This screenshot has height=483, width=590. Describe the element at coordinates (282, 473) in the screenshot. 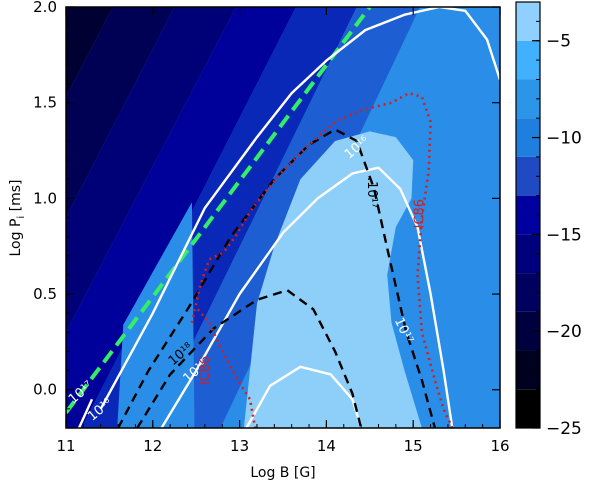

I see `x-axis-label: Log B [G]` at that location.